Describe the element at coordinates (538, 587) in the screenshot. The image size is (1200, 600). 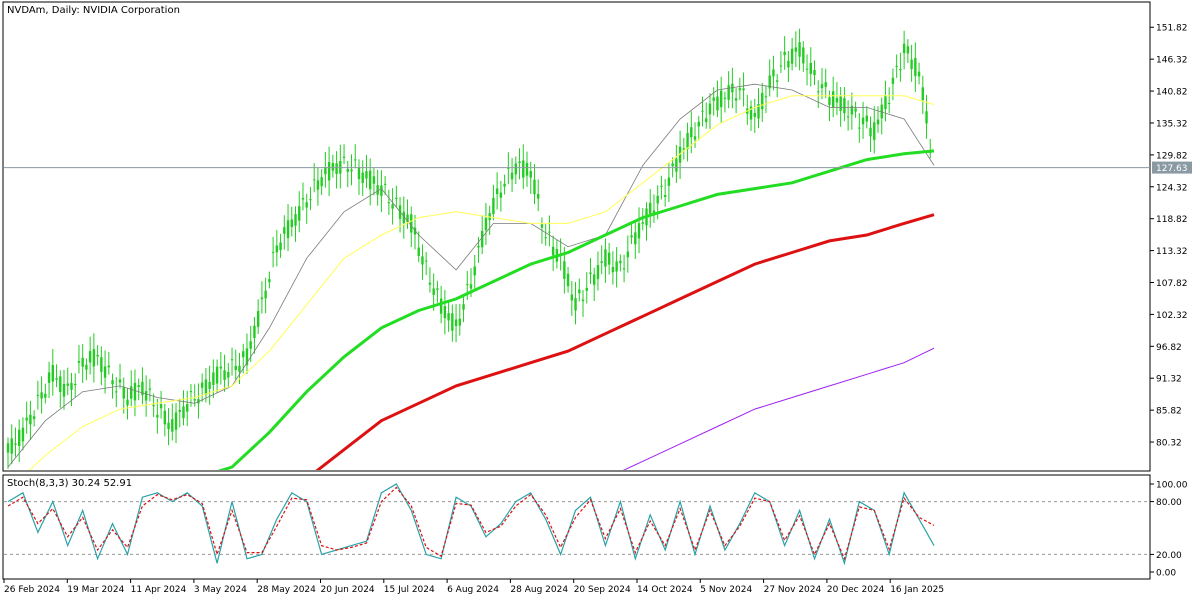
I see `date-tick: 28 Aug 2024` at that location.